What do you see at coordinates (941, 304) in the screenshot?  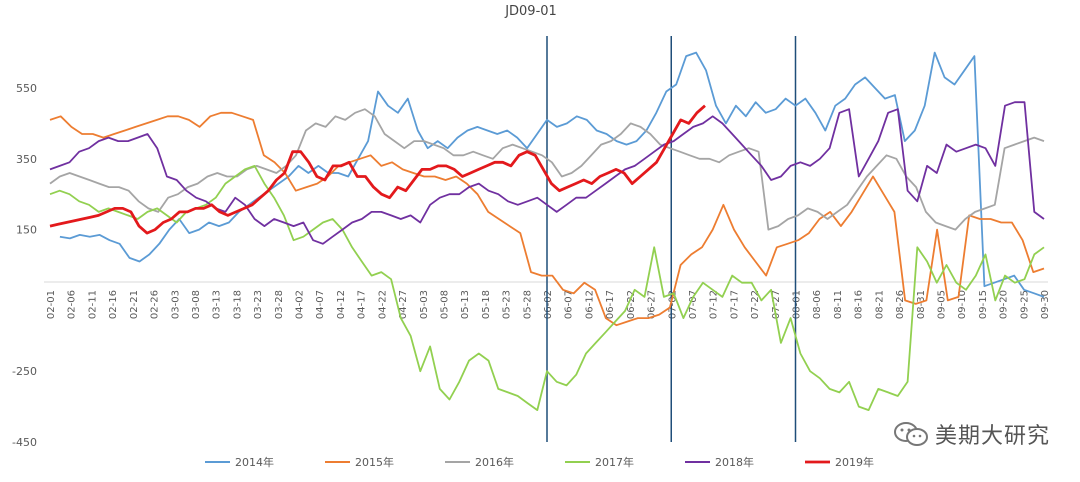 I see `x-tick-label: 09-05` at bounding box center [941, 304].